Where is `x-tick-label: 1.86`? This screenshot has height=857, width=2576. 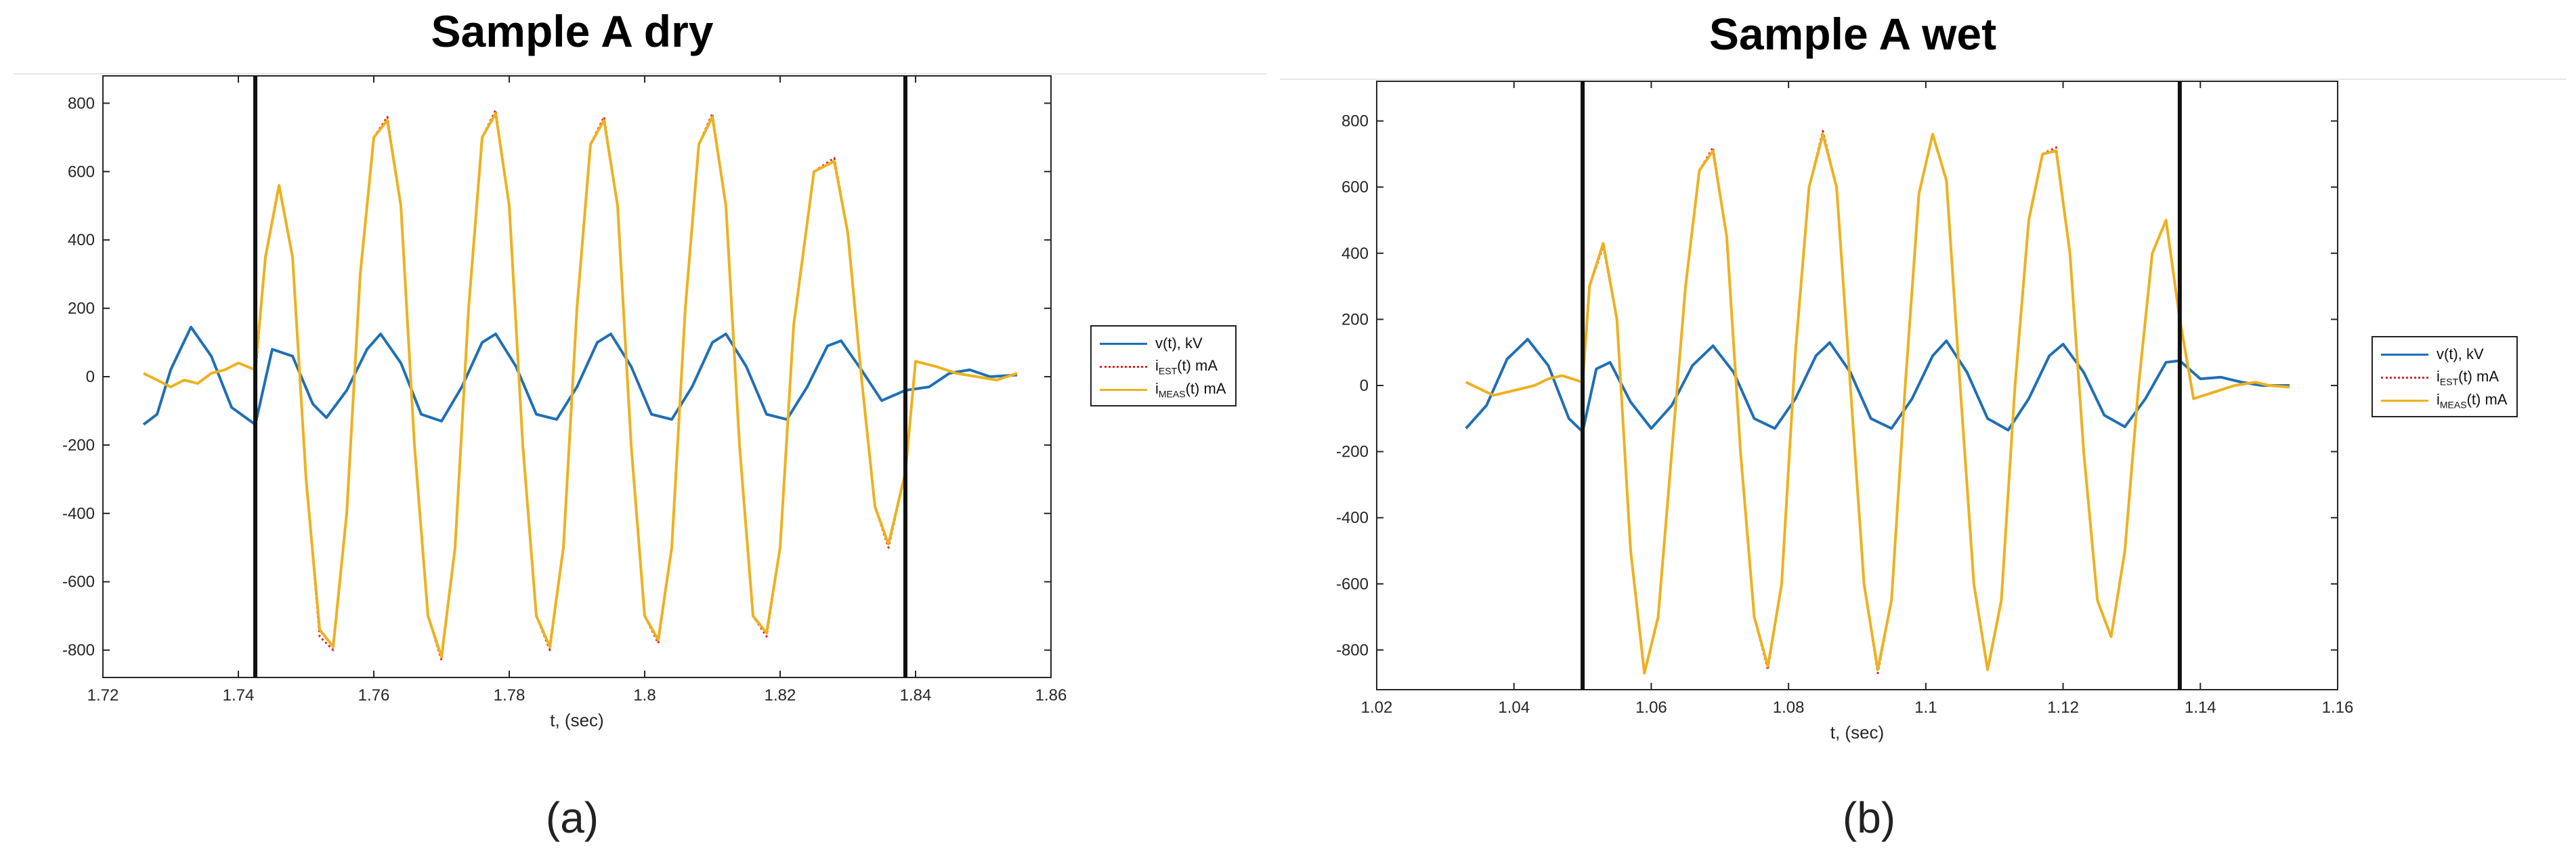
x-tick-label: 1.86 is located at coordinates (1051, 695).